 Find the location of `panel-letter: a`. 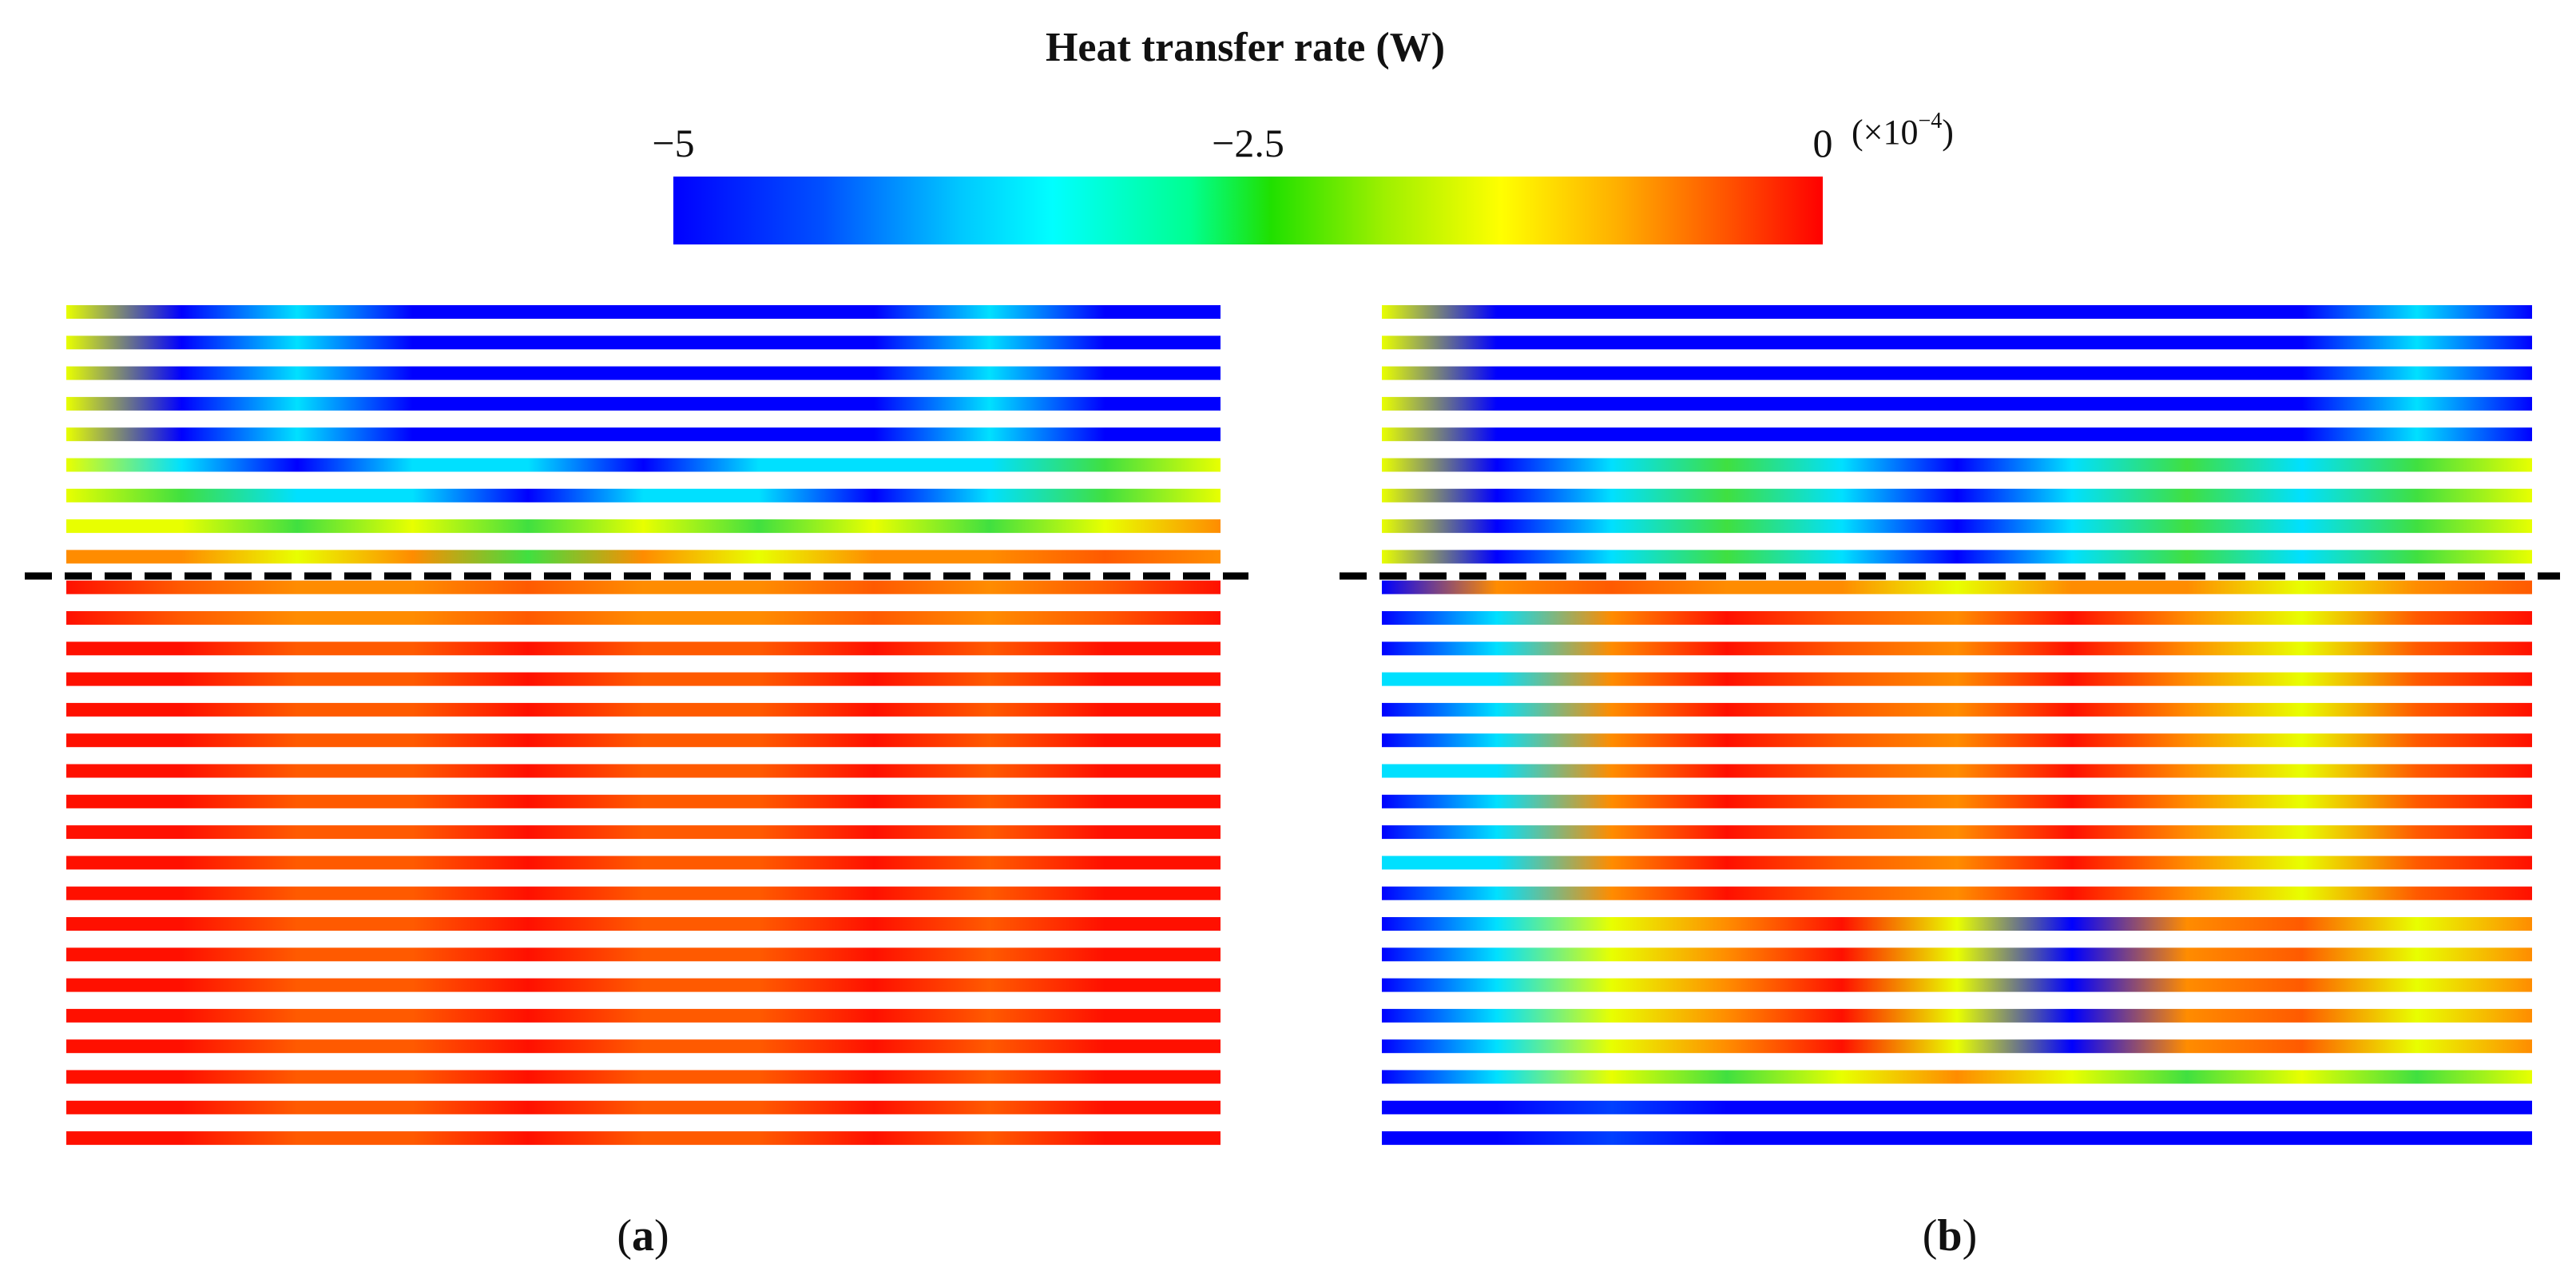

panel-letter: a is located at coordinates (643, 1236).